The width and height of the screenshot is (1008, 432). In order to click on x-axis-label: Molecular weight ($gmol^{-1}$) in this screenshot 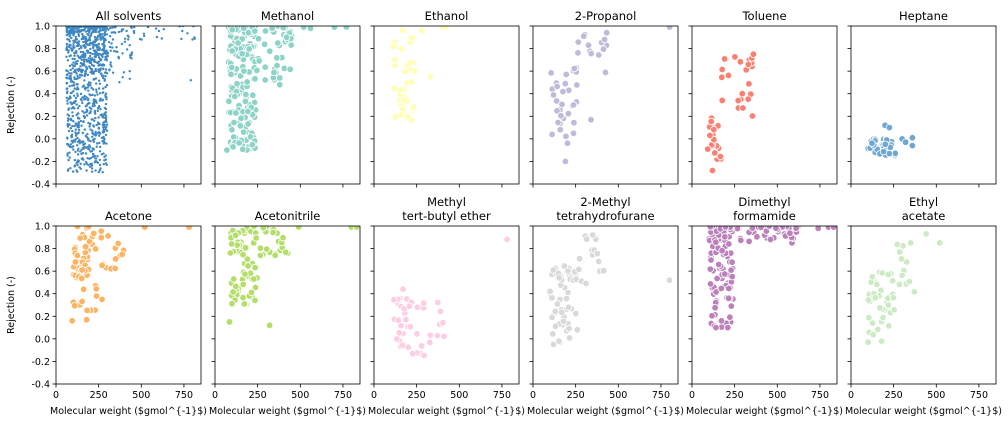, I will do `click(446, 411)`.